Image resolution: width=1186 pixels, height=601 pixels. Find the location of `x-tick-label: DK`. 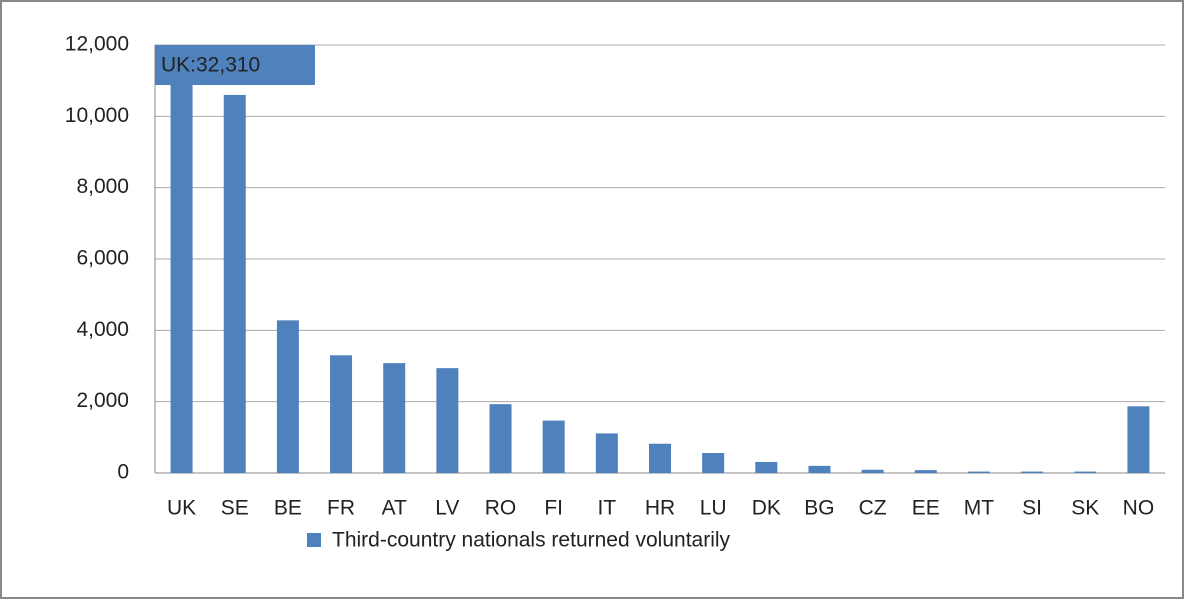

x-tick-label: DK is located at coordinates (766, 508).